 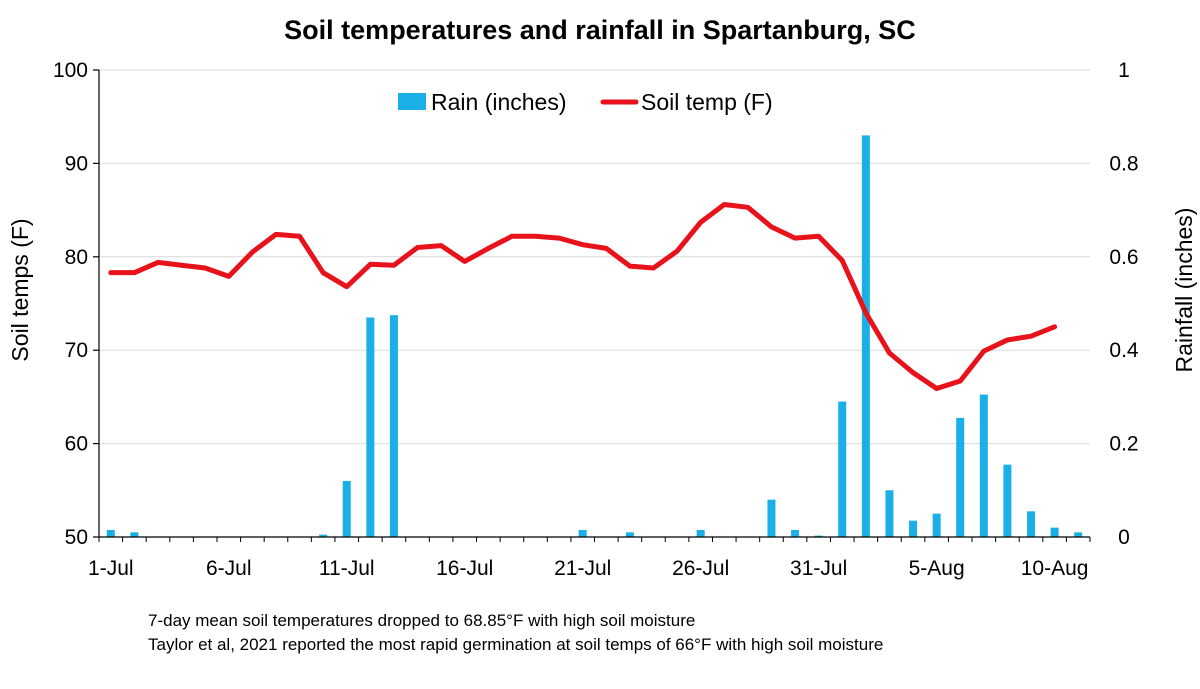 I want to click on x-tick-label: 5-Aug, so click(x=937, y=568).